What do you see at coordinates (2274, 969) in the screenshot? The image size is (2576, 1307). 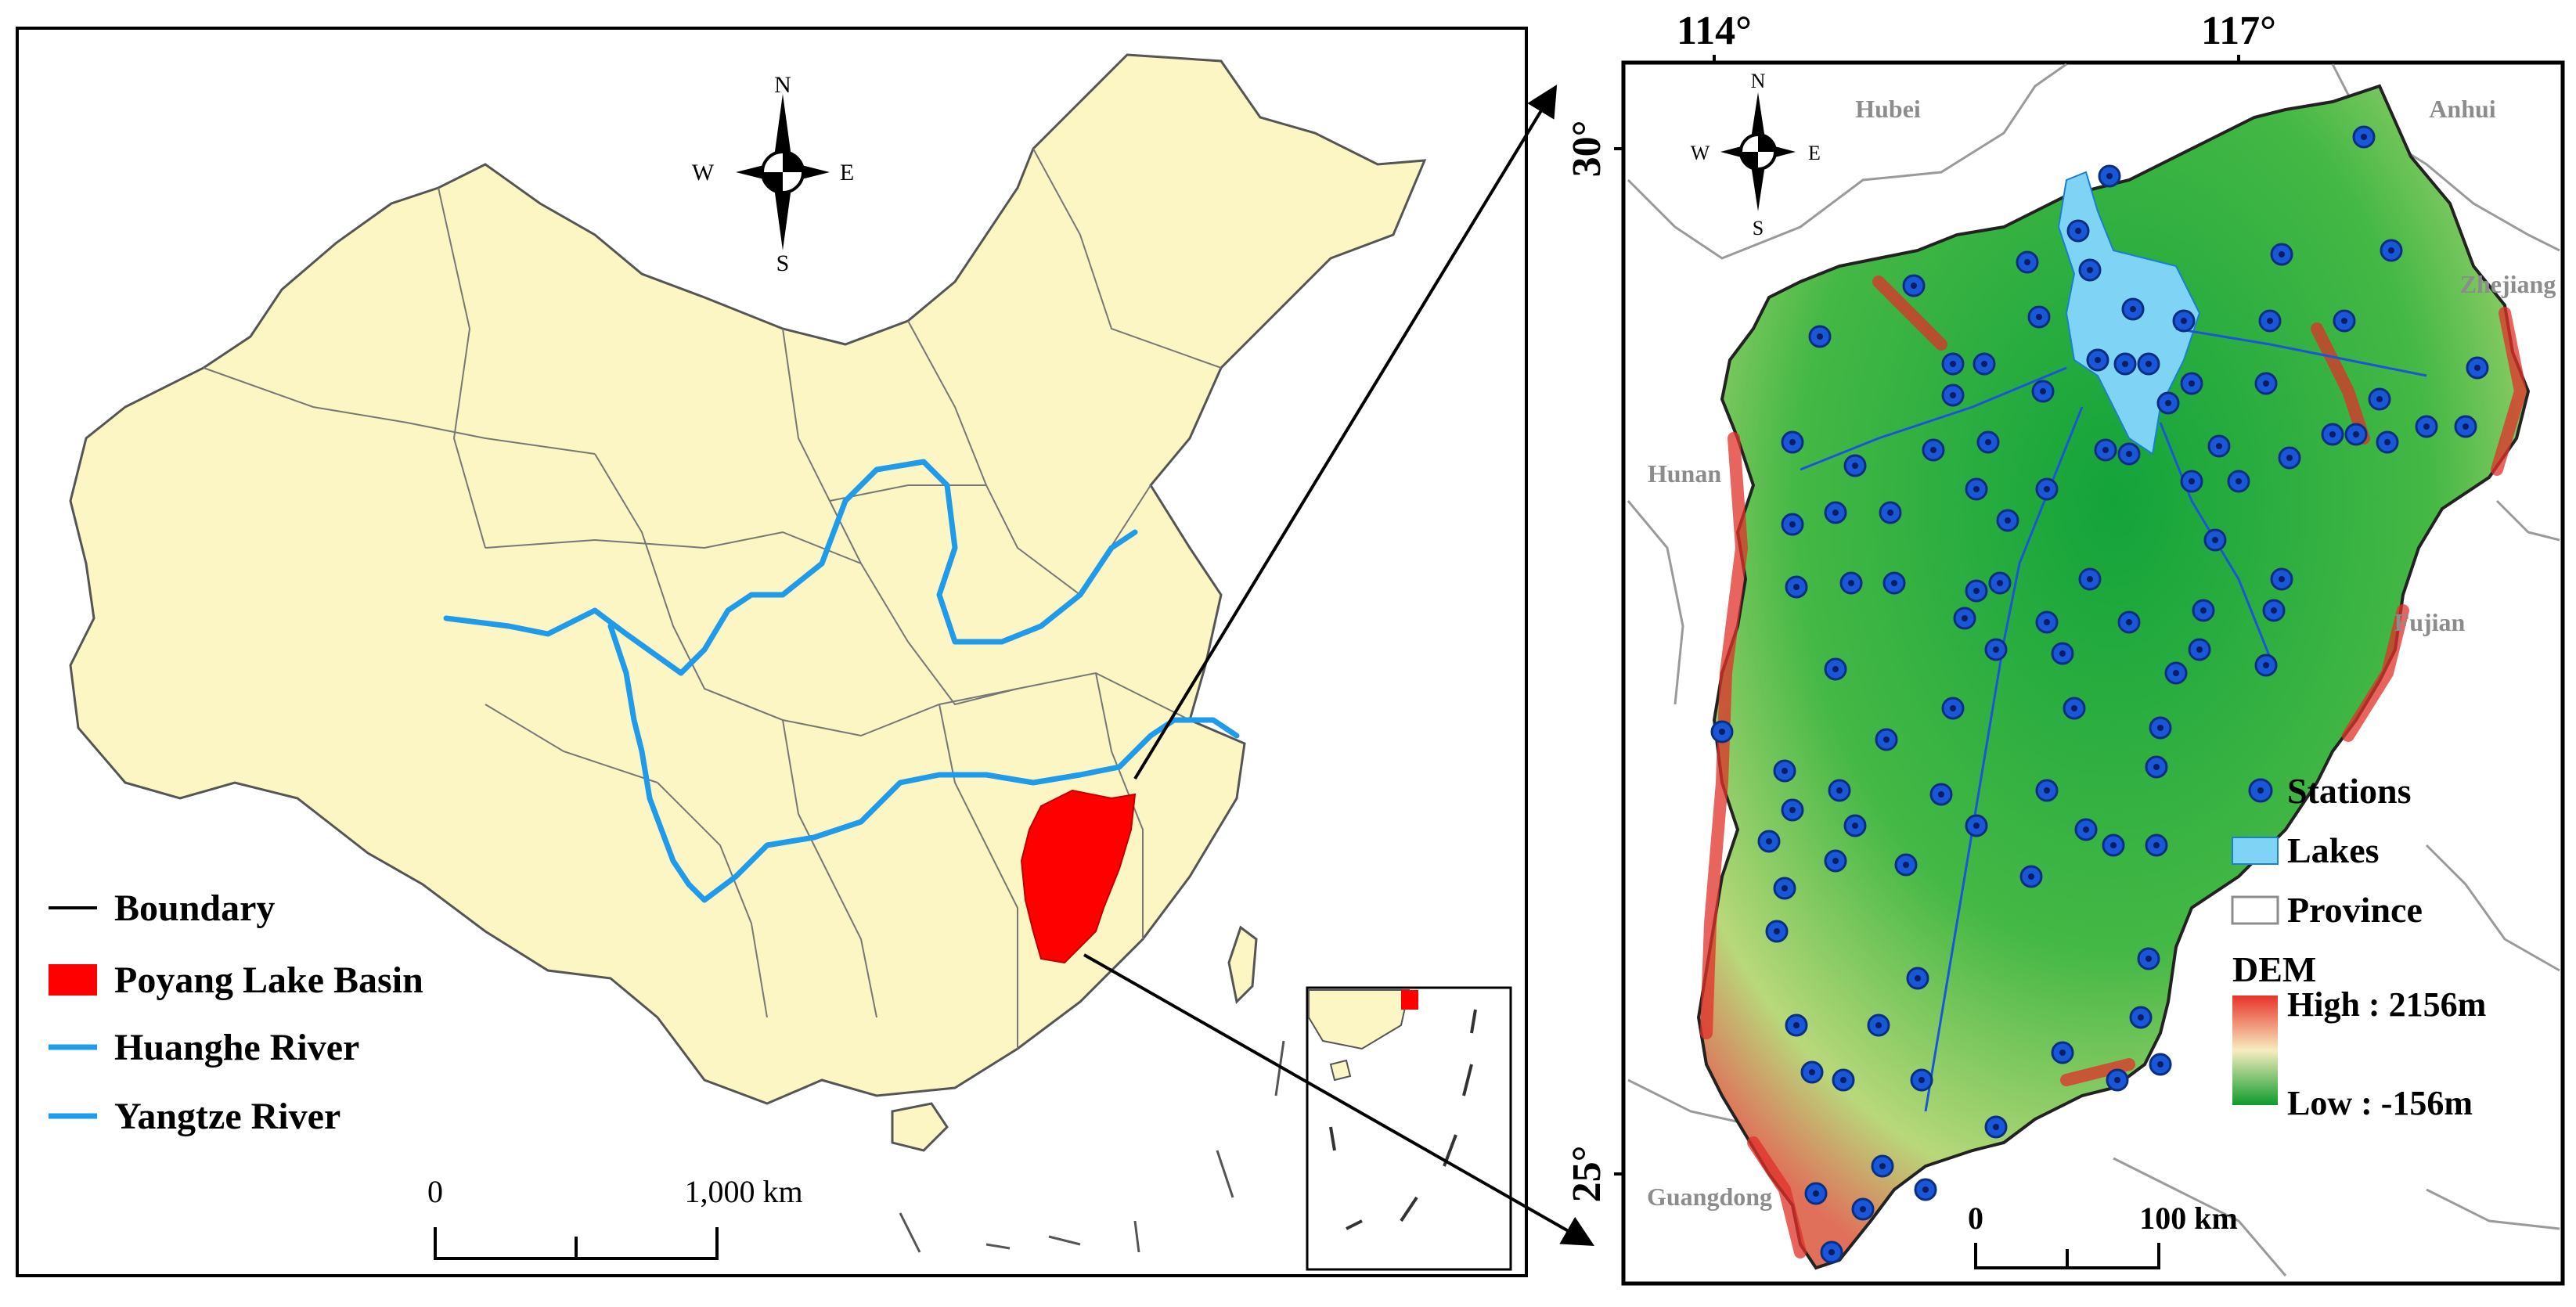 I see `legend-dem-title: DEM` at bounding box center [2274, 969].